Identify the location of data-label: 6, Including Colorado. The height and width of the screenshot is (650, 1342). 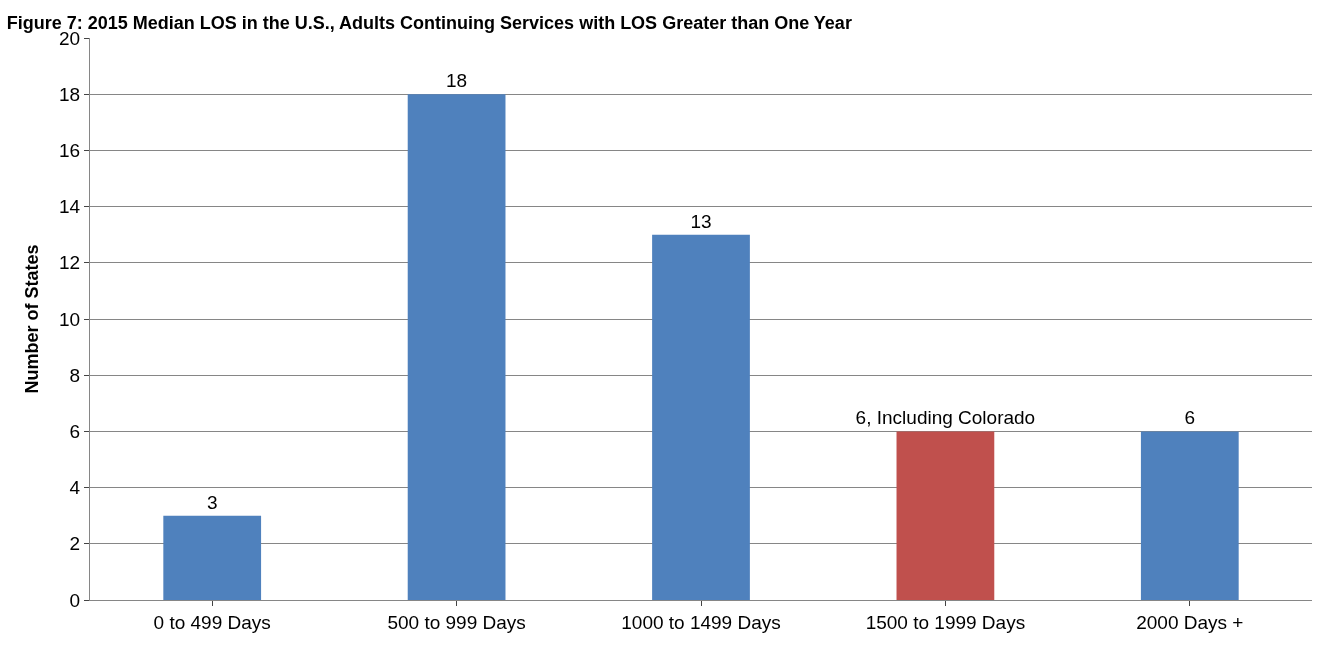
(945, 418).